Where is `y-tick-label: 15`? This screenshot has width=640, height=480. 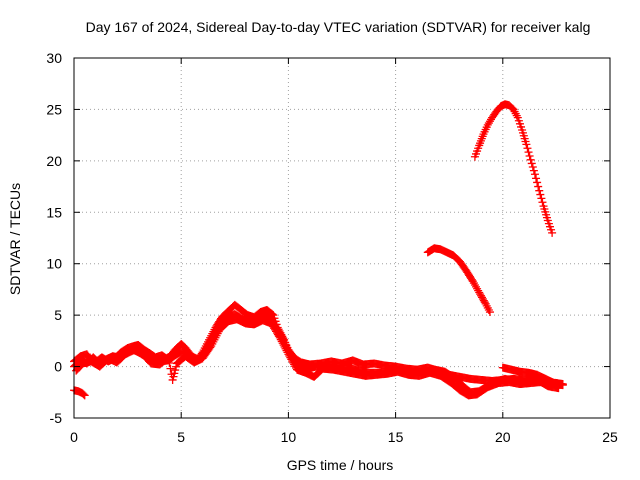 y-tick-label: 15 is located at coordinates (54, 212).